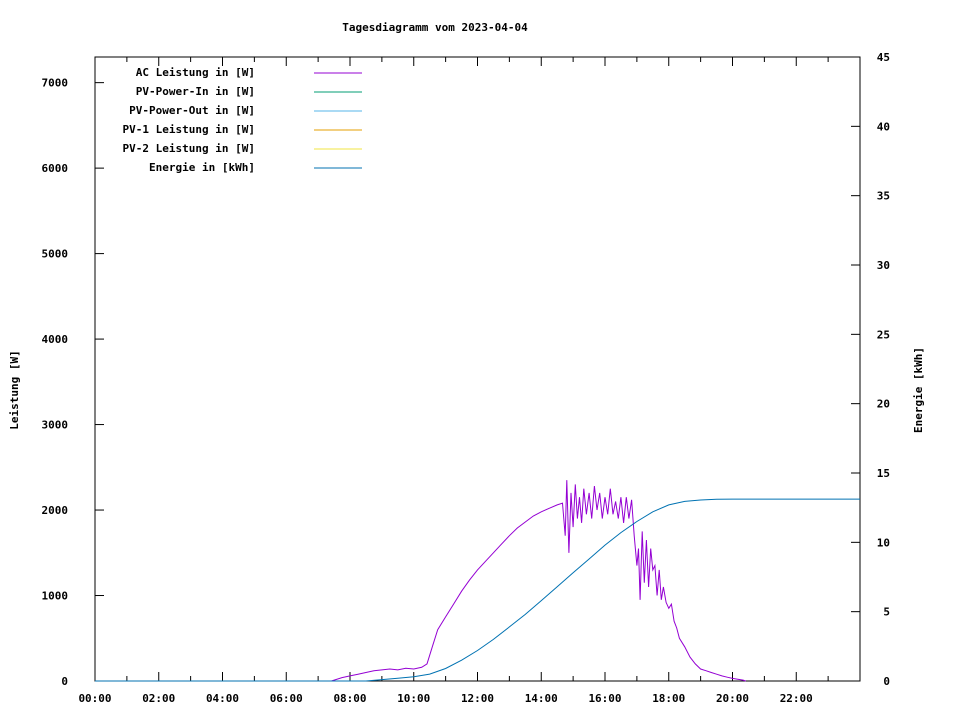 The image size is (960, 720). Describe the element at coordinates (55, 254) in the screenshot. I see `y-tick-label: 5000` at that location.